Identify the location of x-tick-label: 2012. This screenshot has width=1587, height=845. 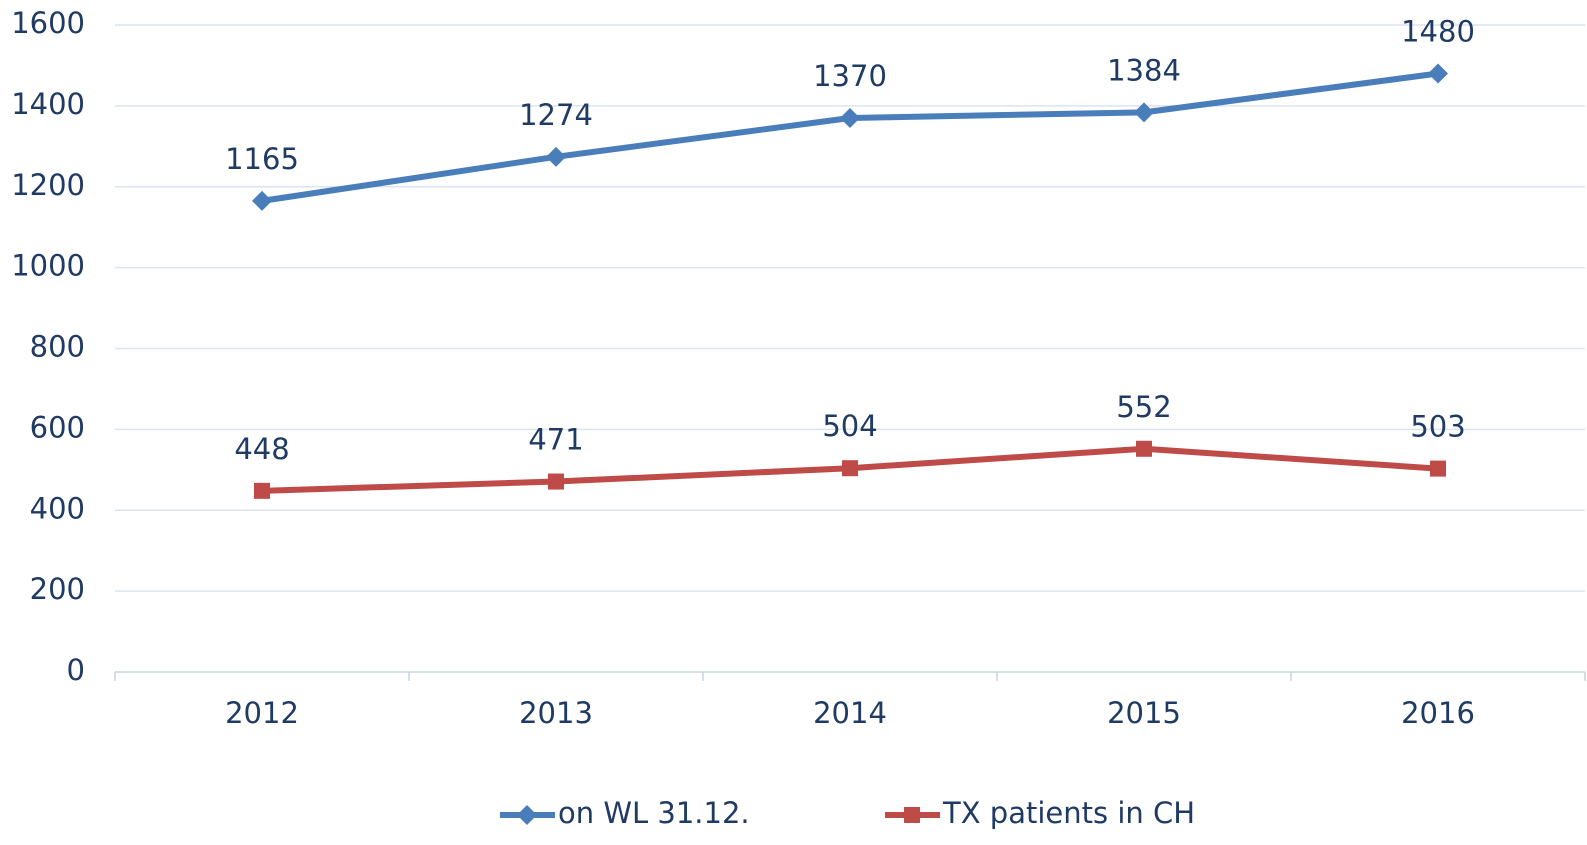
(262, 713).